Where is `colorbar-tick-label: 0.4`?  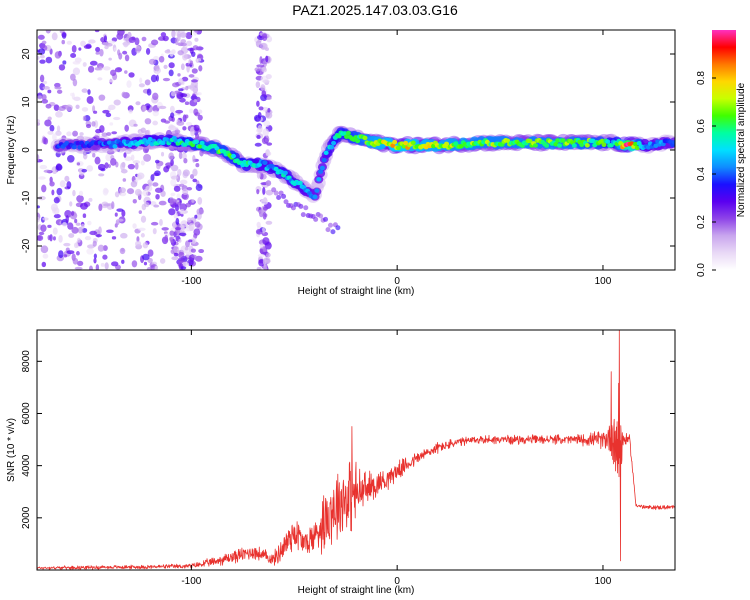 colorbar-tick-label: 0.4 is located at coordinates (701, 174).